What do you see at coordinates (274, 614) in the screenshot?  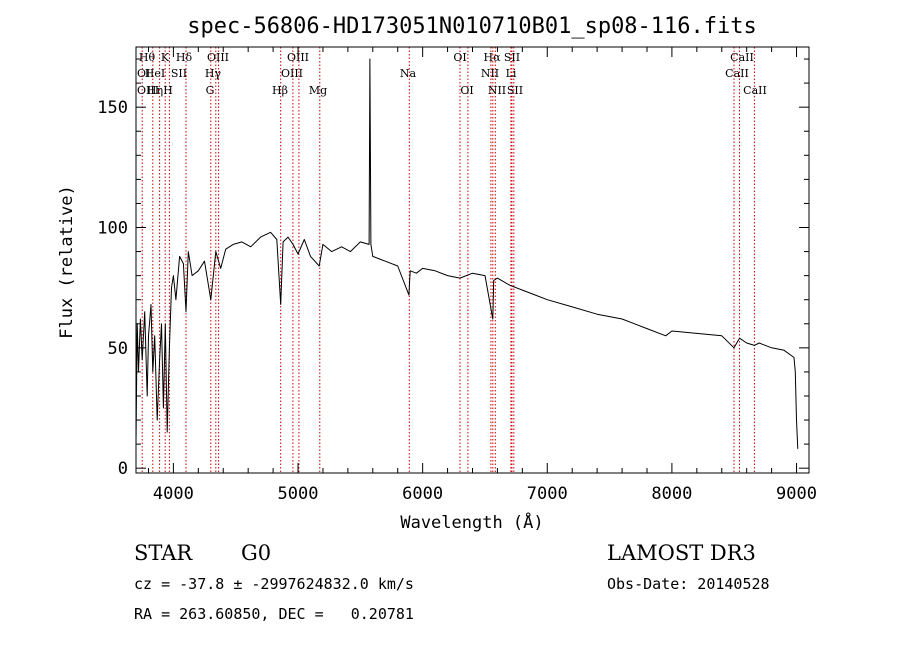 I see `ra-dec: RA = 263.60850, DEC = 0.20781` at bounding box center [274, 614].